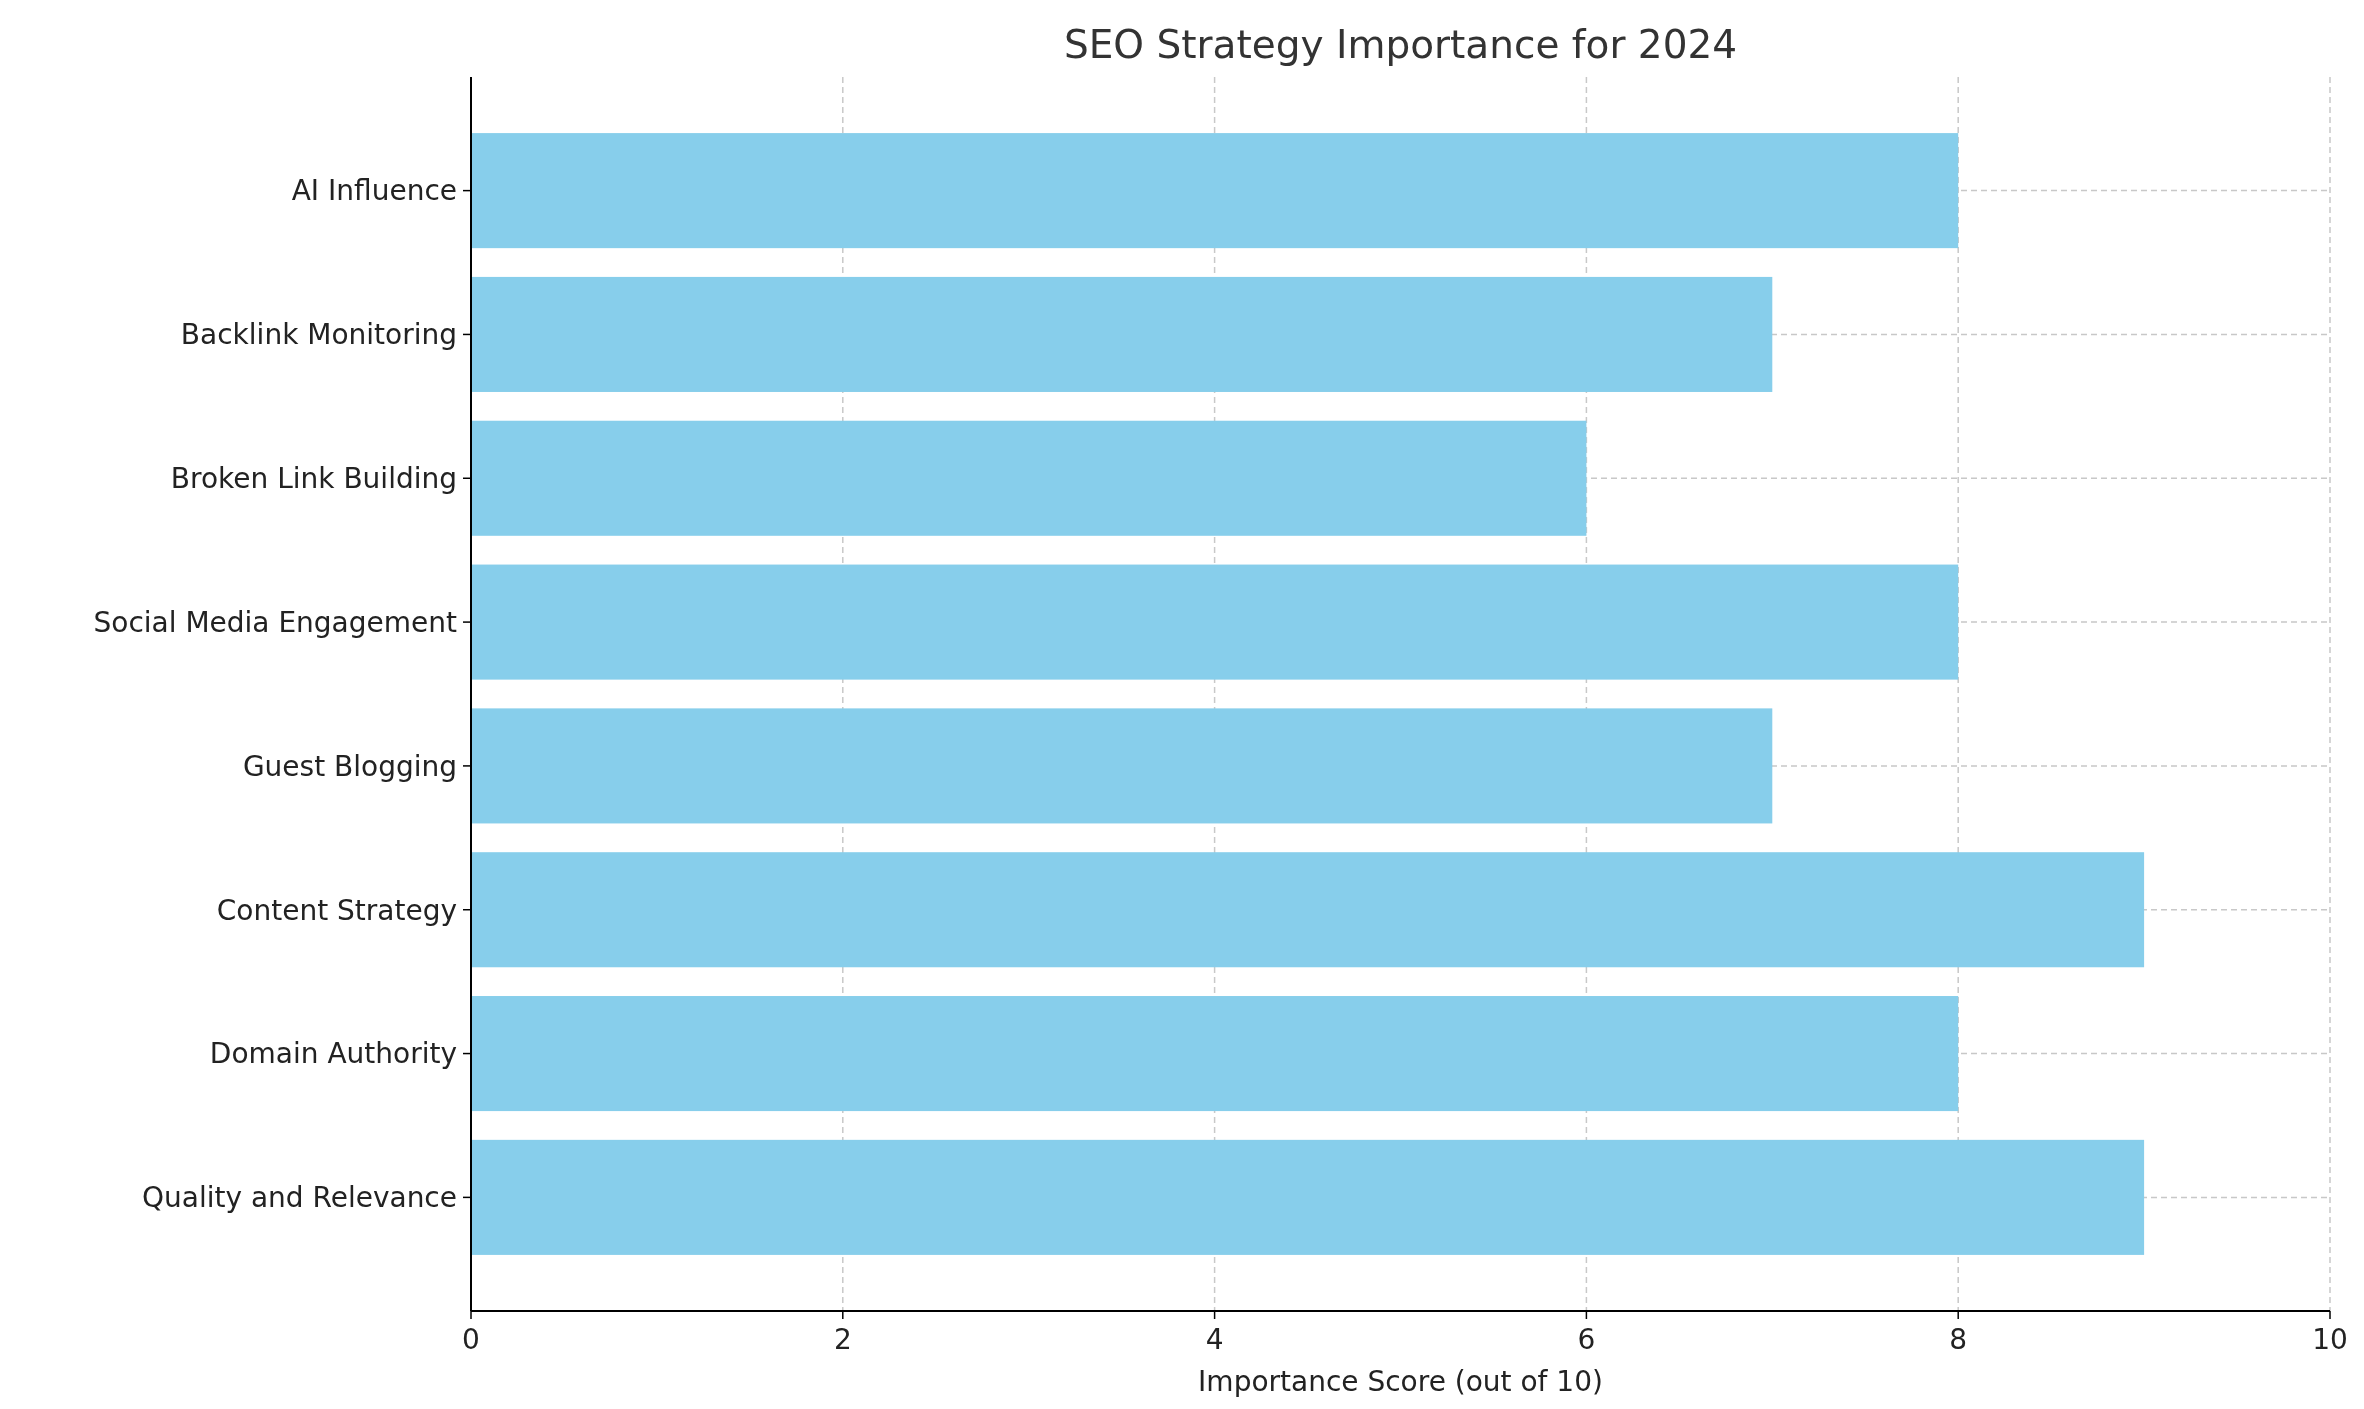  What do you see at coordinates (336, 910) in the screenshot?
I see `y-tick-label: Content Strategy` at bounding box center [336, 910].